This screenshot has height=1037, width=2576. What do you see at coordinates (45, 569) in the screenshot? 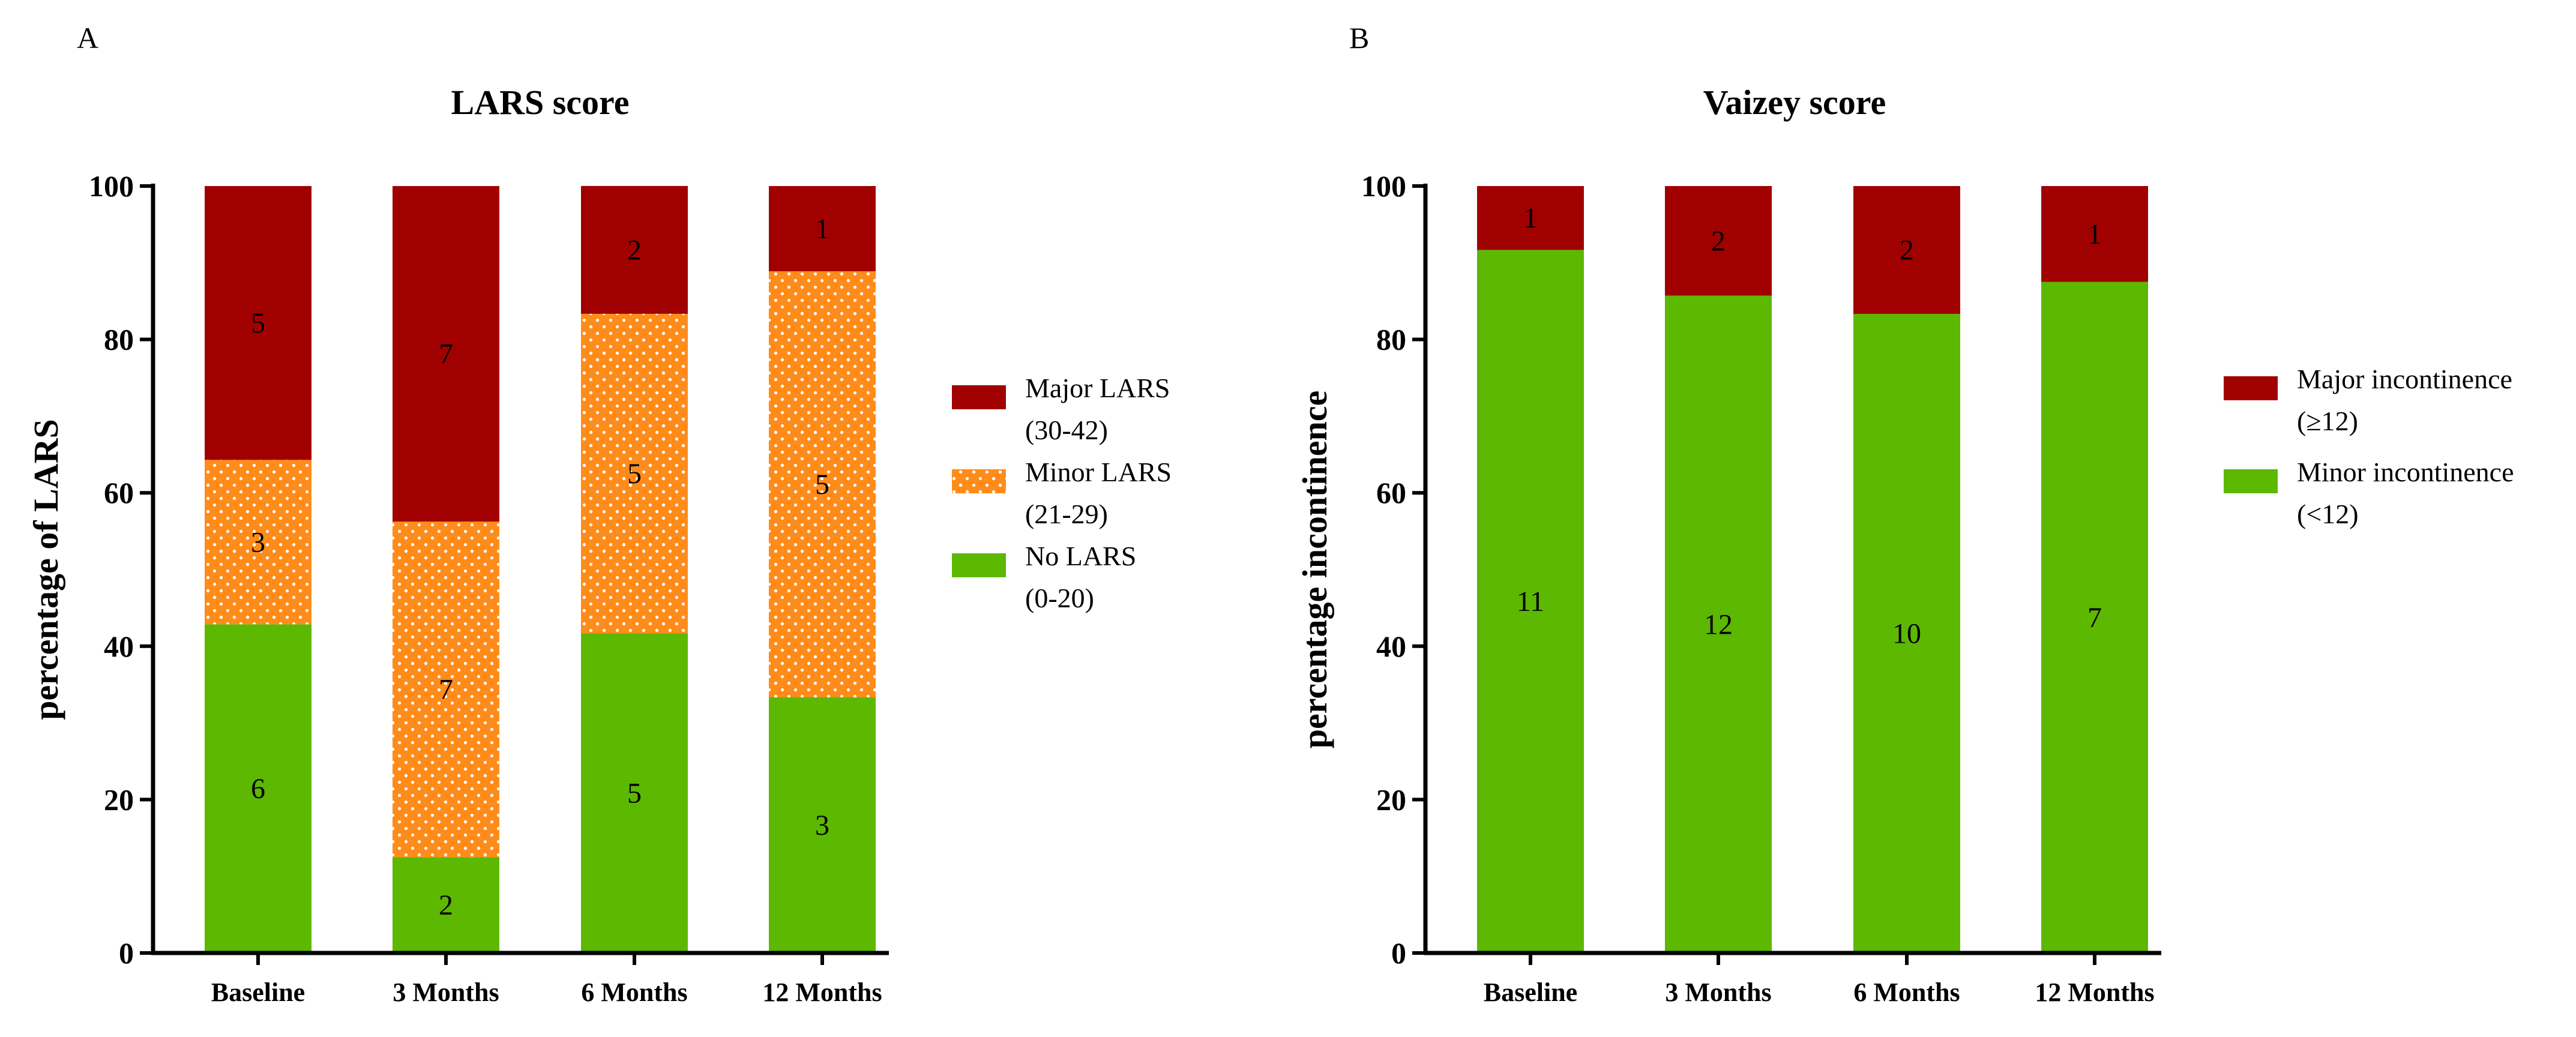
I see `y-axis-label: percentage of LARS` at bounding box center [45, 569].